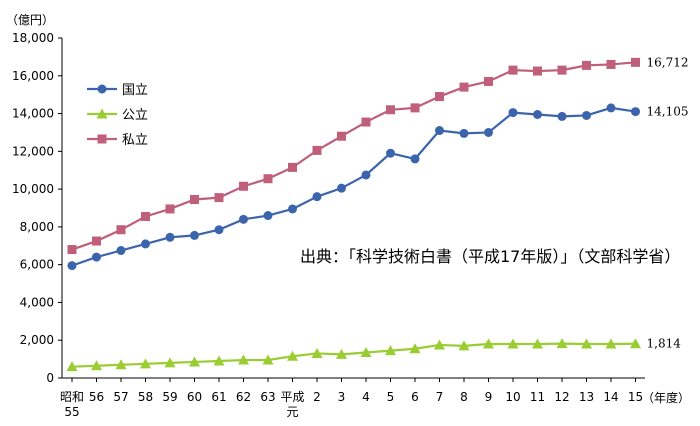 Image resolution: width=700 pixels, height=426 pixels. What do you see at coordinates (490, 256) in the screenshot?
I see `source-annotation: 出典：「科学技術白書（平成17年版）」（文部科学省）` at bounding box center [490, 256].